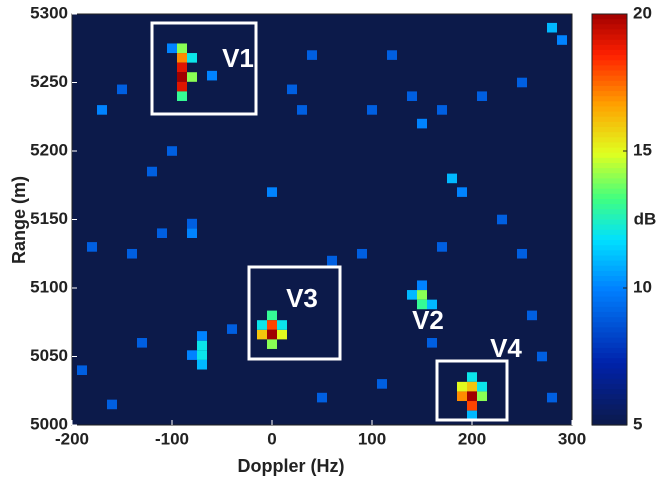 This screenshot has width=668, height=489. What do you see at coordinates (428, 320) in the screenshot?
I see `annotation-label: V2` at bounding box center [428, 320].